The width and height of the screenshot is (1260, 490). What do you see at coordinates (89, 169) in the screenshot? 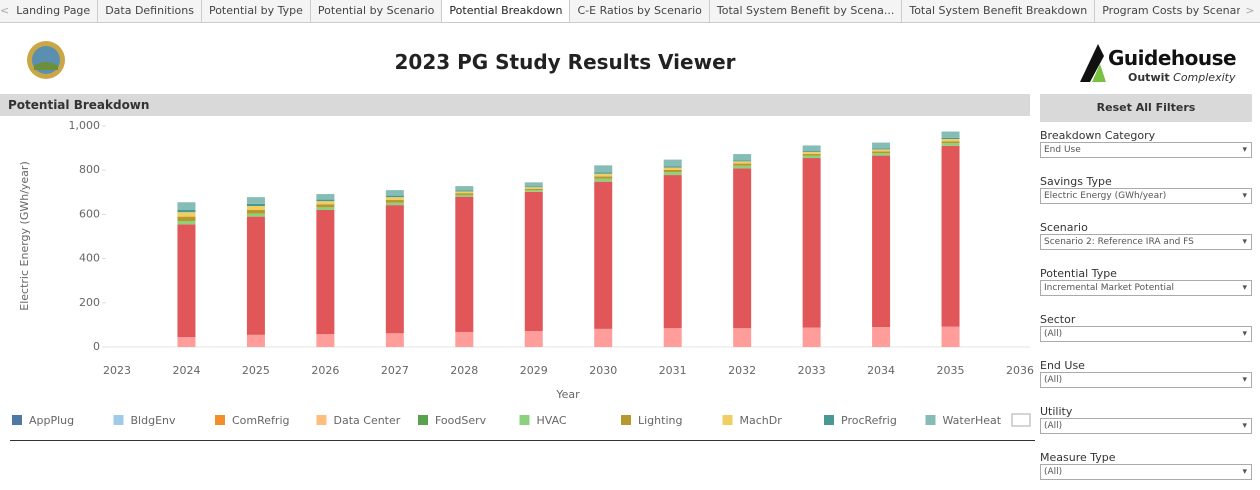
I see `y-tick-label: 800` at bounding box center [89, 169].